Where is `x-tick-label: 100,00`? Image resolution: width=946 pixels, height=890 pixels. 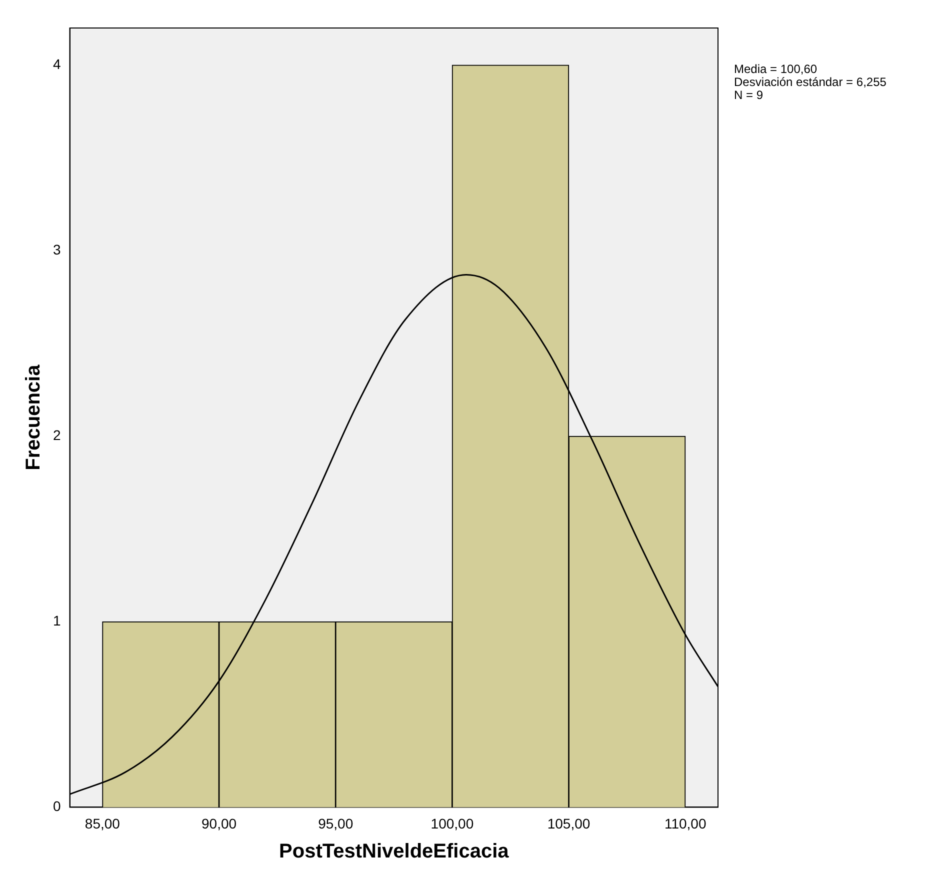
x-tick-label: 100,00 is located at coordinates (452, 823).